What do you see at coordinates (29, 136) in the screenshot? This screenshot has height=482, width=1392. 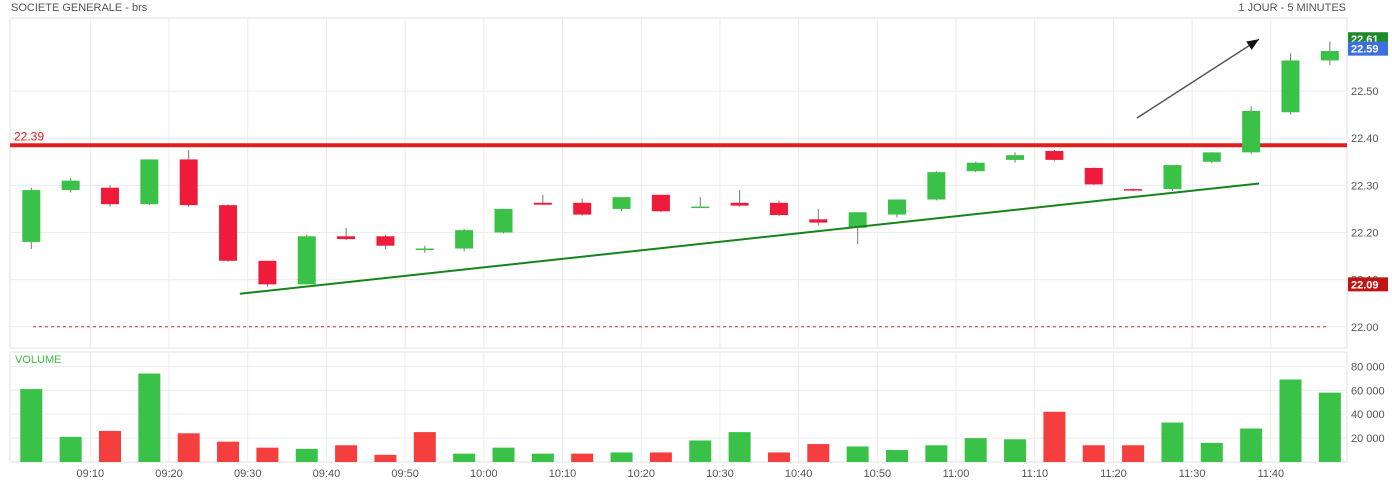 I see `resistance-label: 22.39` at bounding box center [29, 136].